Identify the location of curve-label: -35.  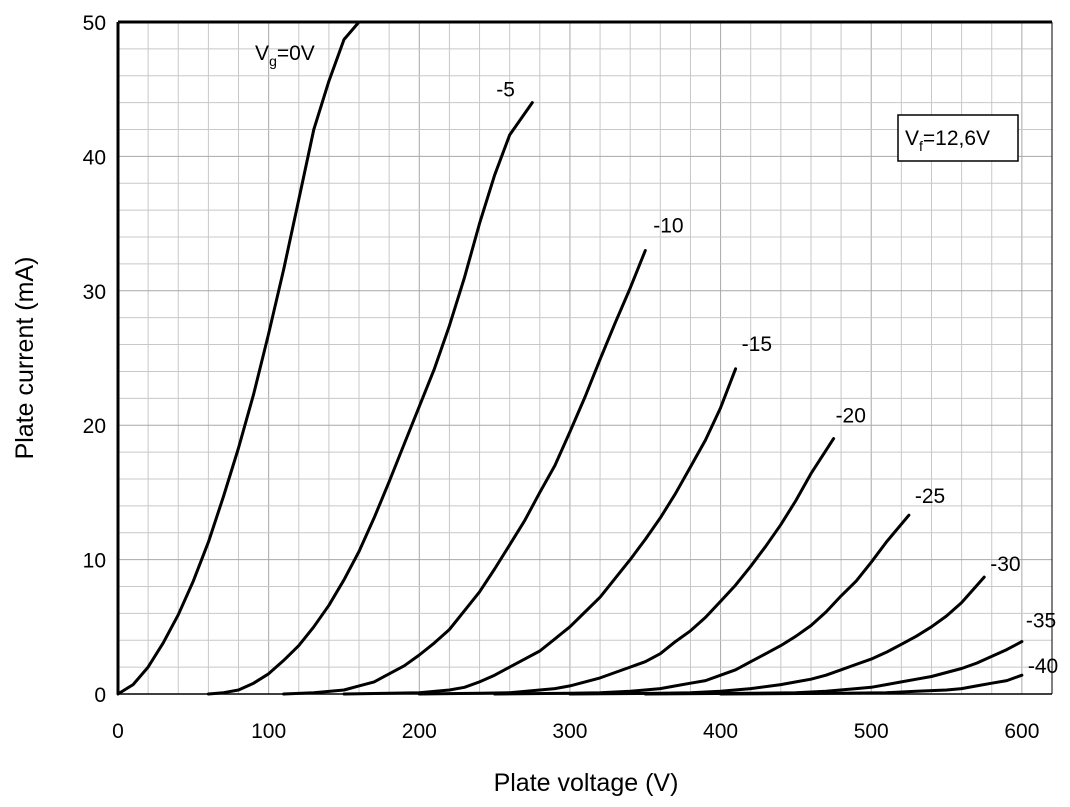
(1041, 621).